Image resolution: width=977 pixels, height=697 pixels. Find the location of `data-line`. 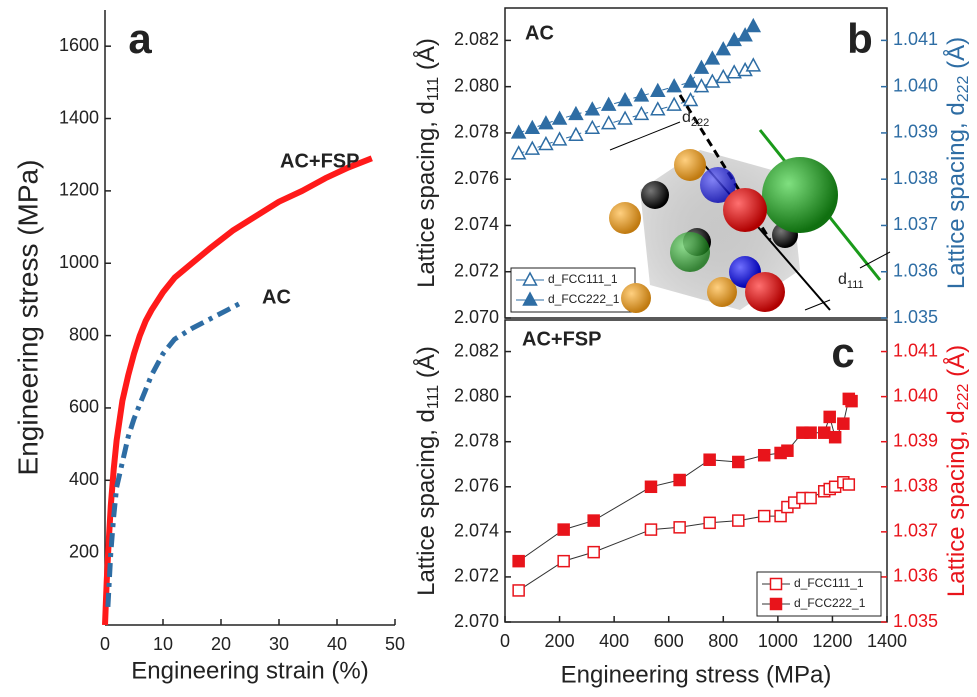

data-line is located at coordinates (175, 453).